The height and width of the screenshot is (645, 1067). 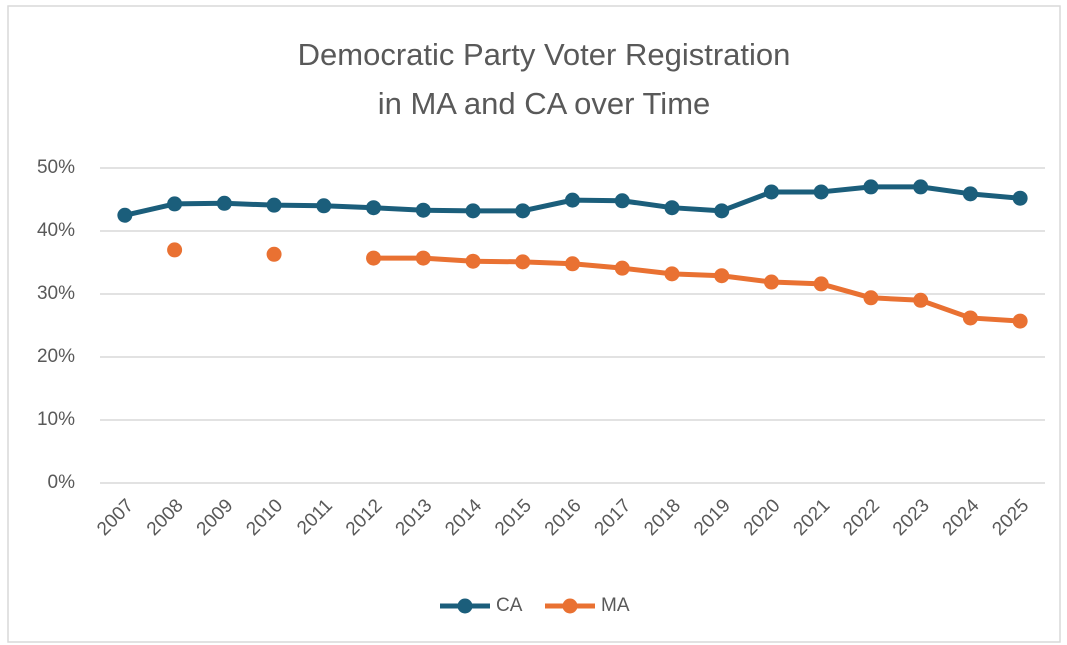 What do you see at coordinates (56, 293) in the screenshot?
I see `y-tick-label: 30%` at bounding box center [56, 293].